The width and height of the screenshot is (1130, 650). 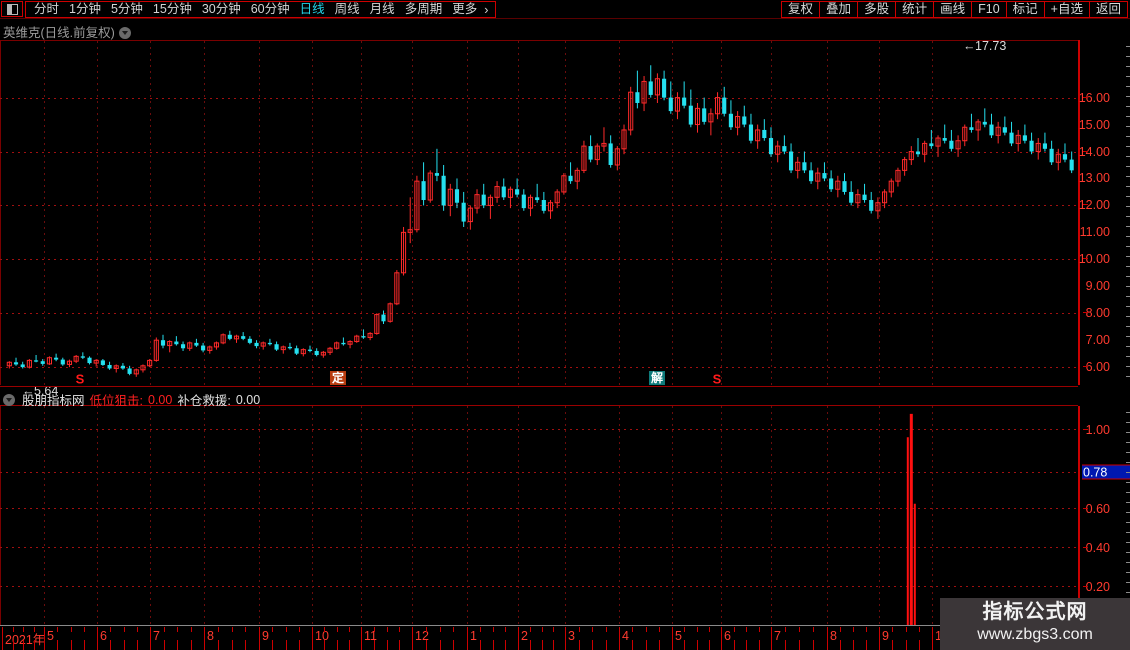 I want to click on chevron-down-icon, so click(x=124, y=33).